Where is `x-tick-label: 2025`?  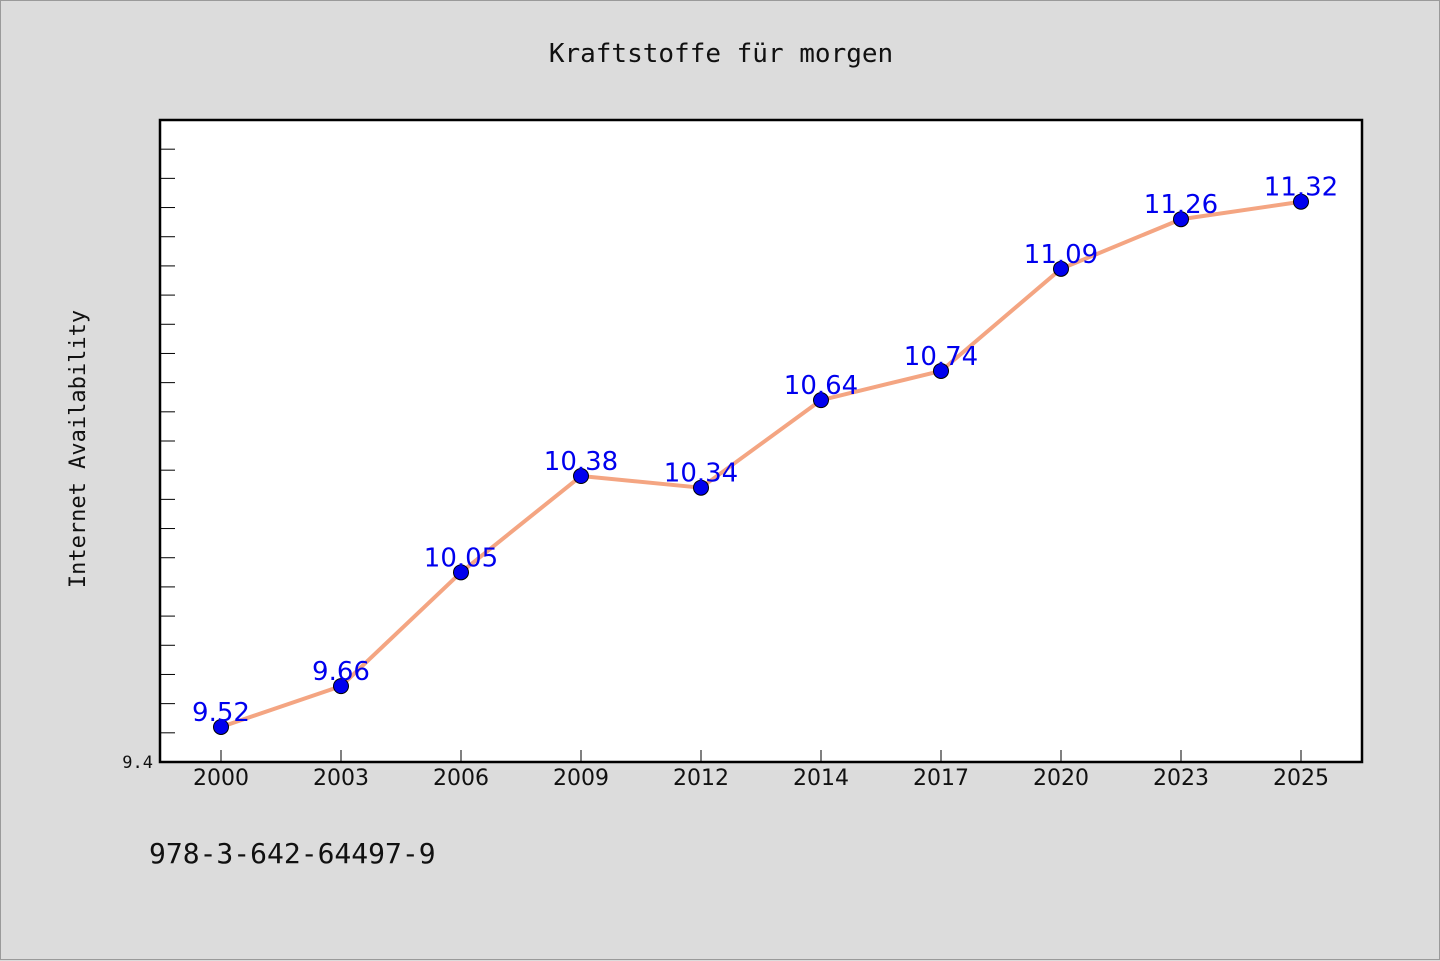
x-tick-label: 2025 is located at coordinates (1301, 778).